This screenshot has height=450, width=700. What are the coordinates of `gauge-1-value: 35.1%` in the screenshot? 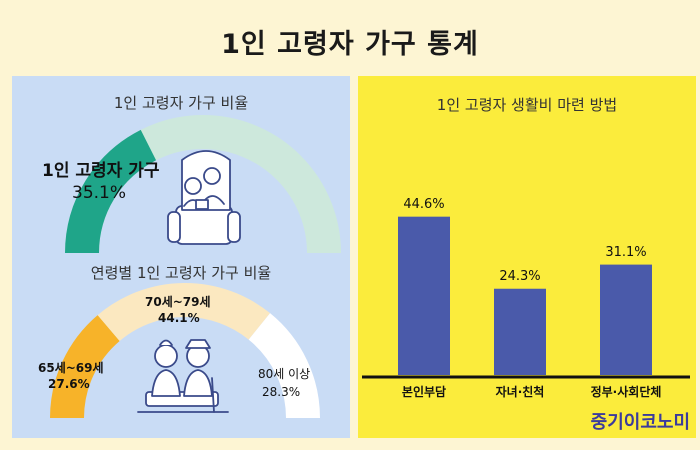 It's located at (99, 193).